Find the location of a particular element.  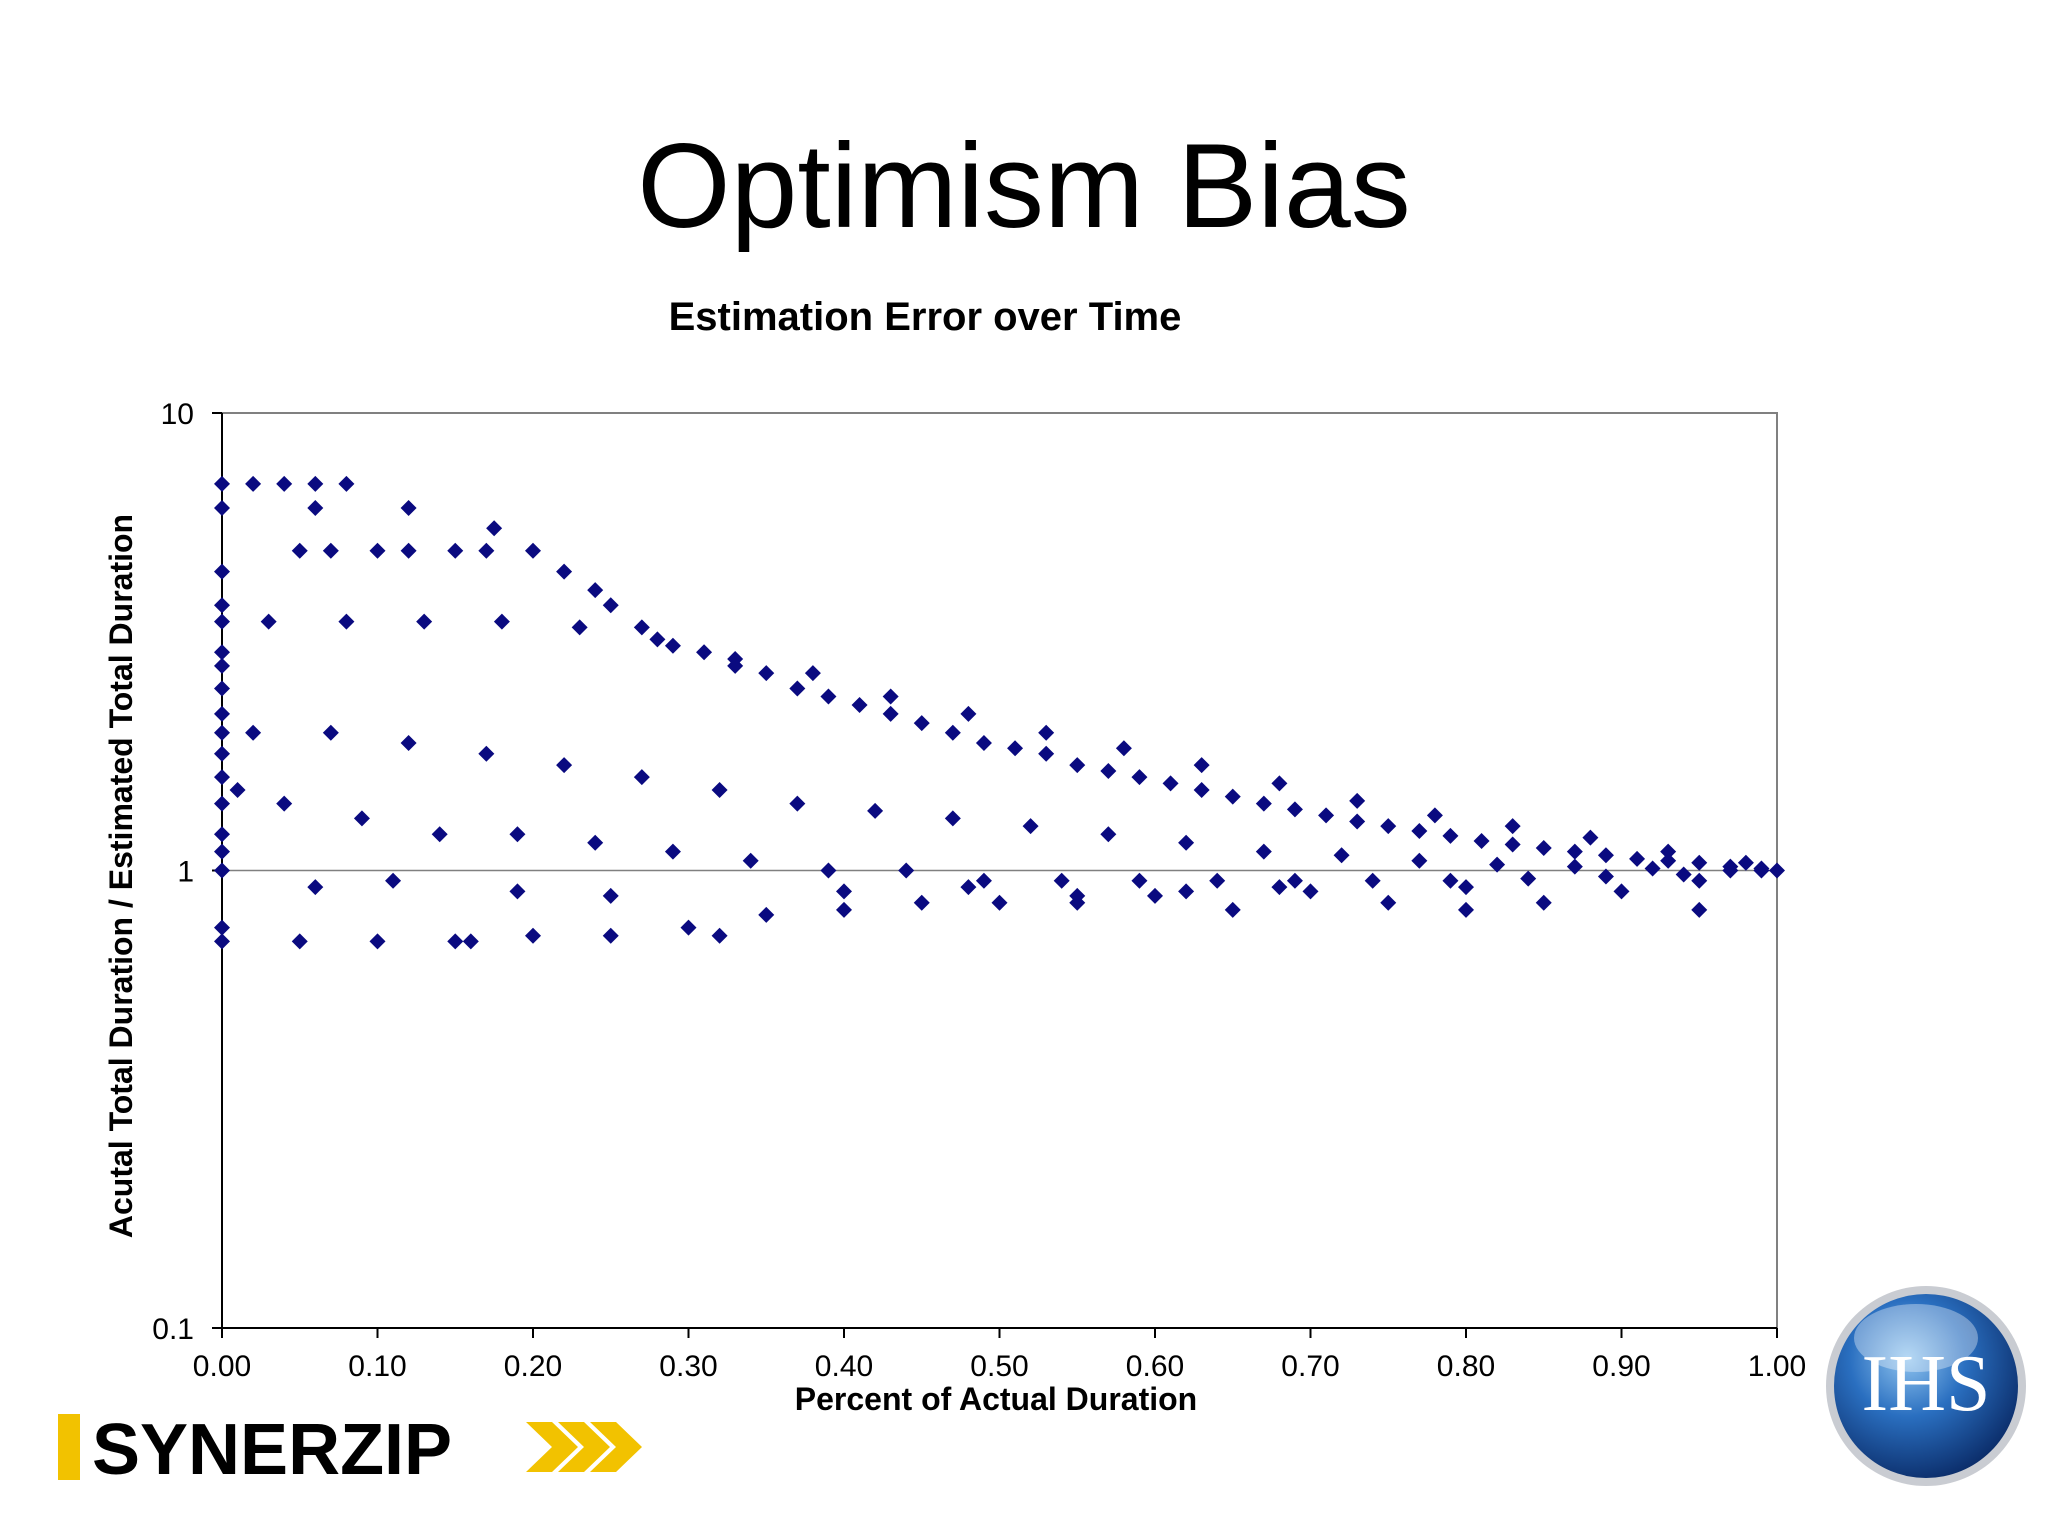

ihs-logo: IHS is located at coordinates (1926, 1386).